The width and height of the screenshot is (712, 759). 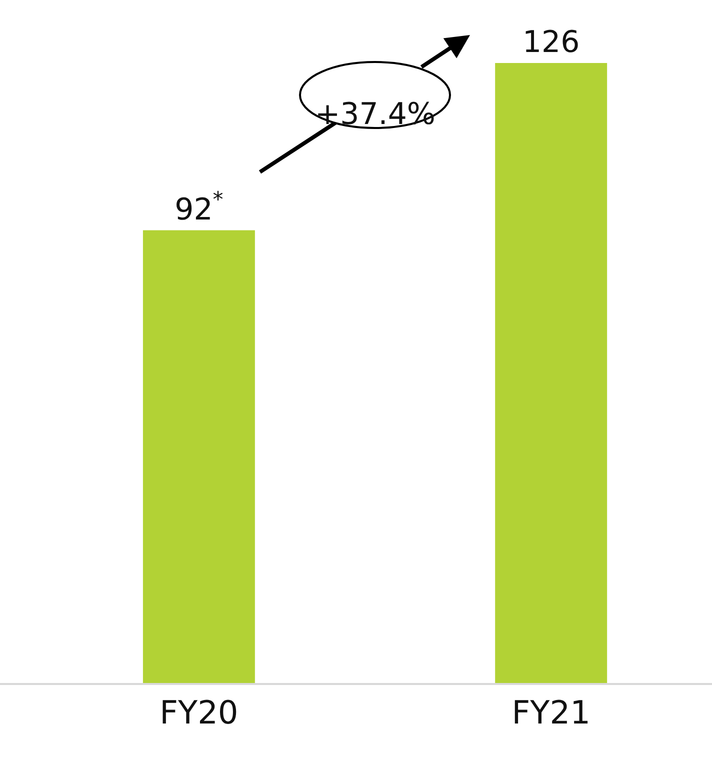 I want to click on annotation: +37.4%, so click(x=375, y=114).